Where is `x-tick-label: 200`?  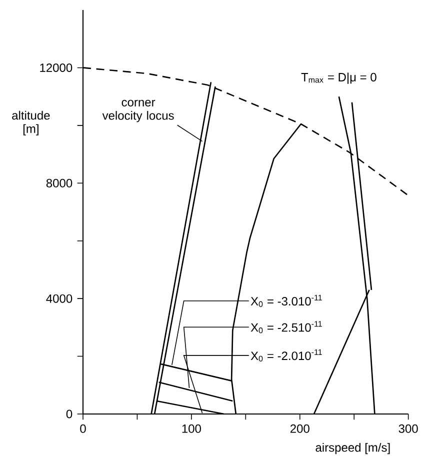 x-tick-label: 200 is located at coordinates (300, 428).